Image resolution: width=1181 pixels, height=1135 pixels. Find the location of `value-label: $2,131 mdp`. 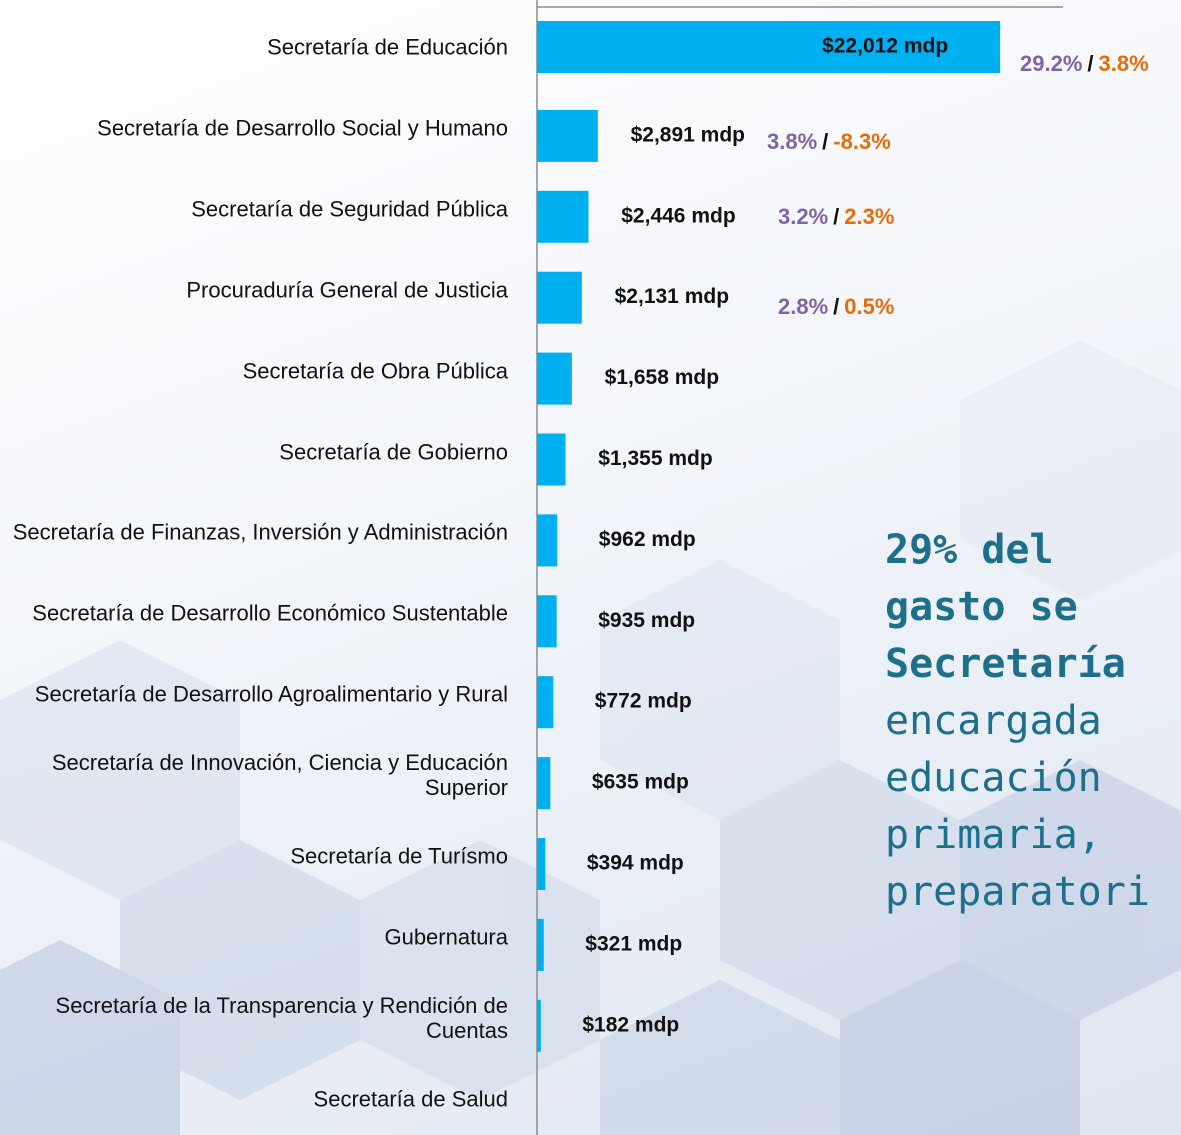

value-label: $2,131 mdp is located at coordinates (672, 296).